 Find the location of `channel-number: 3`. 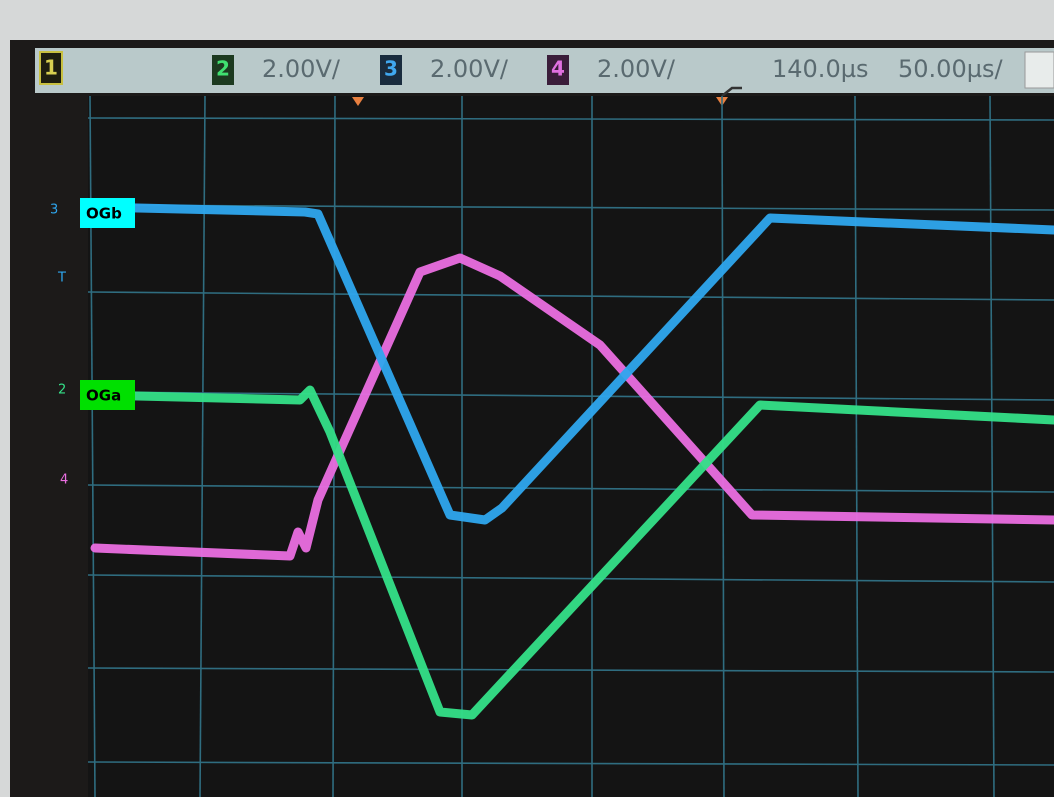

channel-number: 3 is located at coordinates (391, 69).